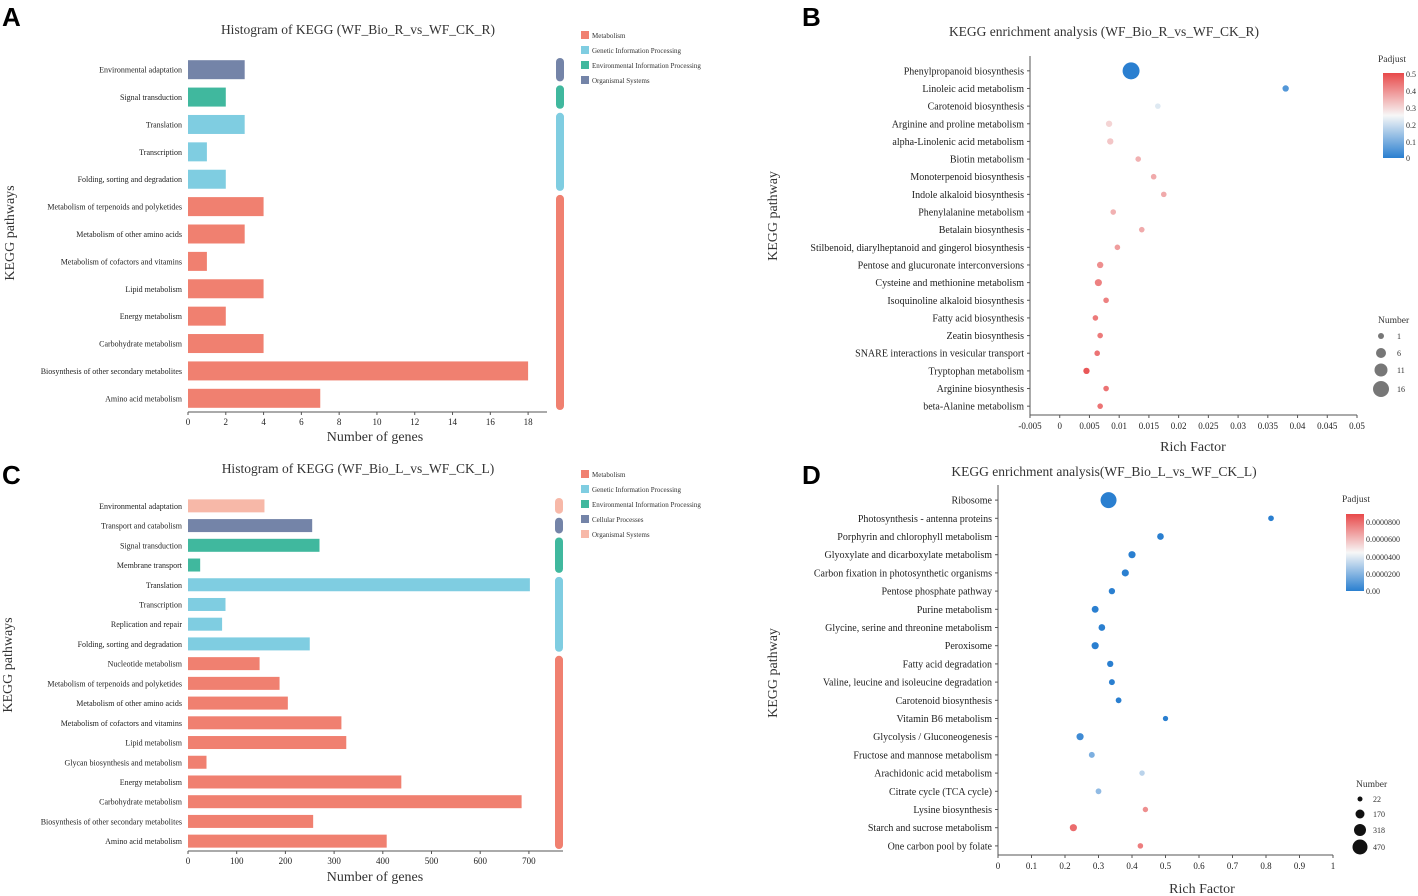  What do you see at coordinates (114, 207) in the screenshot?
I see `chart-a-category-label: Metabolism of terpenoids and polyketides` at bounding box center [114, 207].